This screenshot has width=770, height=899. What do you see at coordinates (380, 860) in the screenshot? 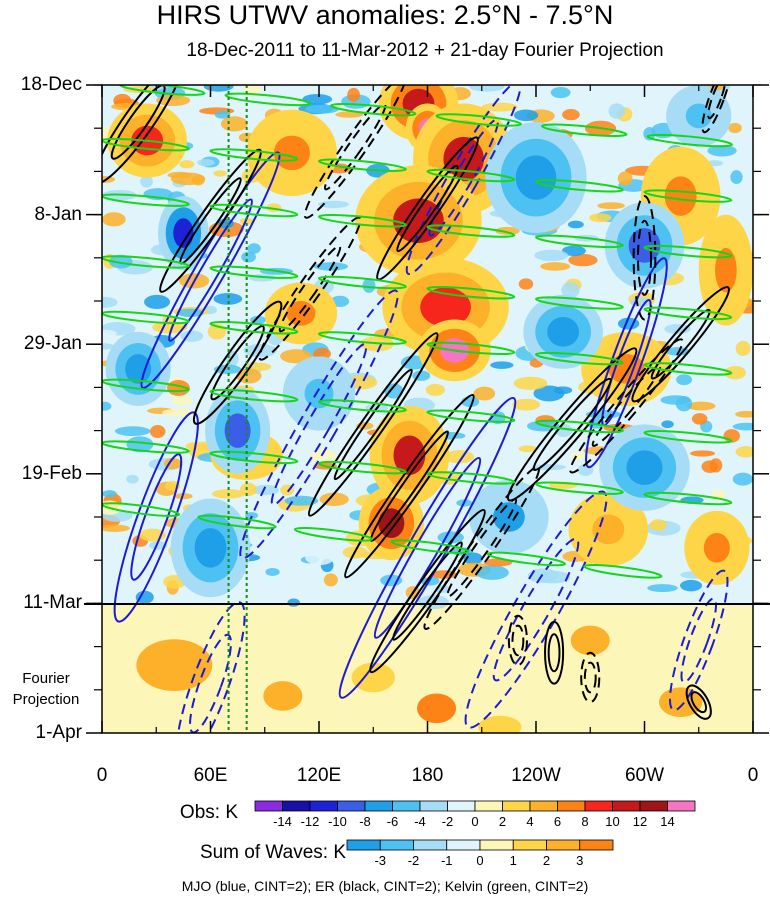
I see `waves-colorbar-tick-label: -3` at bounding box center [380, 860].